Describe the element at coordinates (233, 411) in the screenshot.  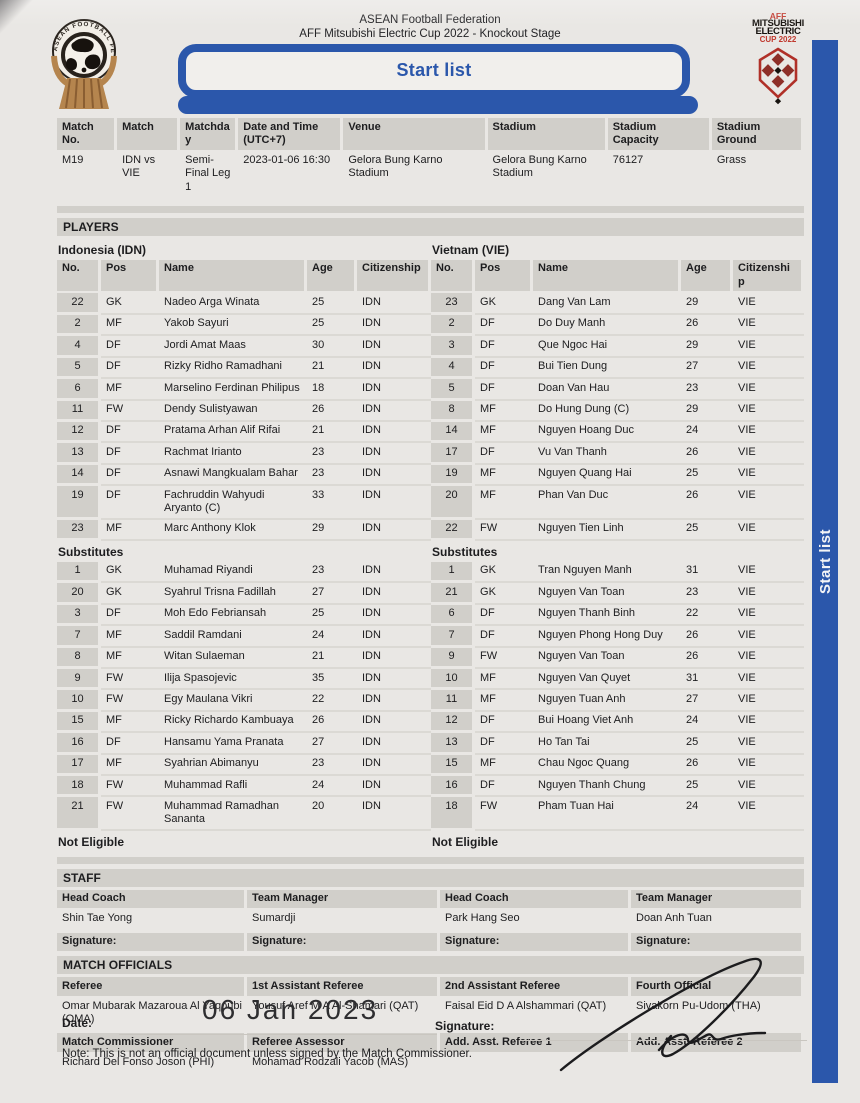
I see `player-name: Dendy Sulistyawan` at that location.